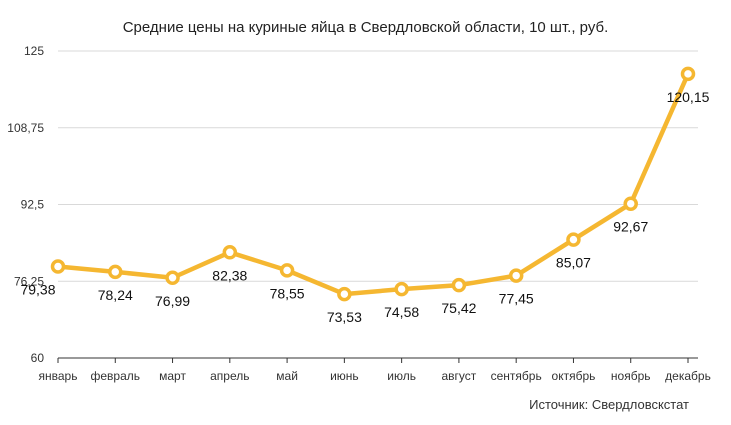 This screenshot has height=425, width=731. I want to click on x-tick-label: апрель, so click(229, 376).